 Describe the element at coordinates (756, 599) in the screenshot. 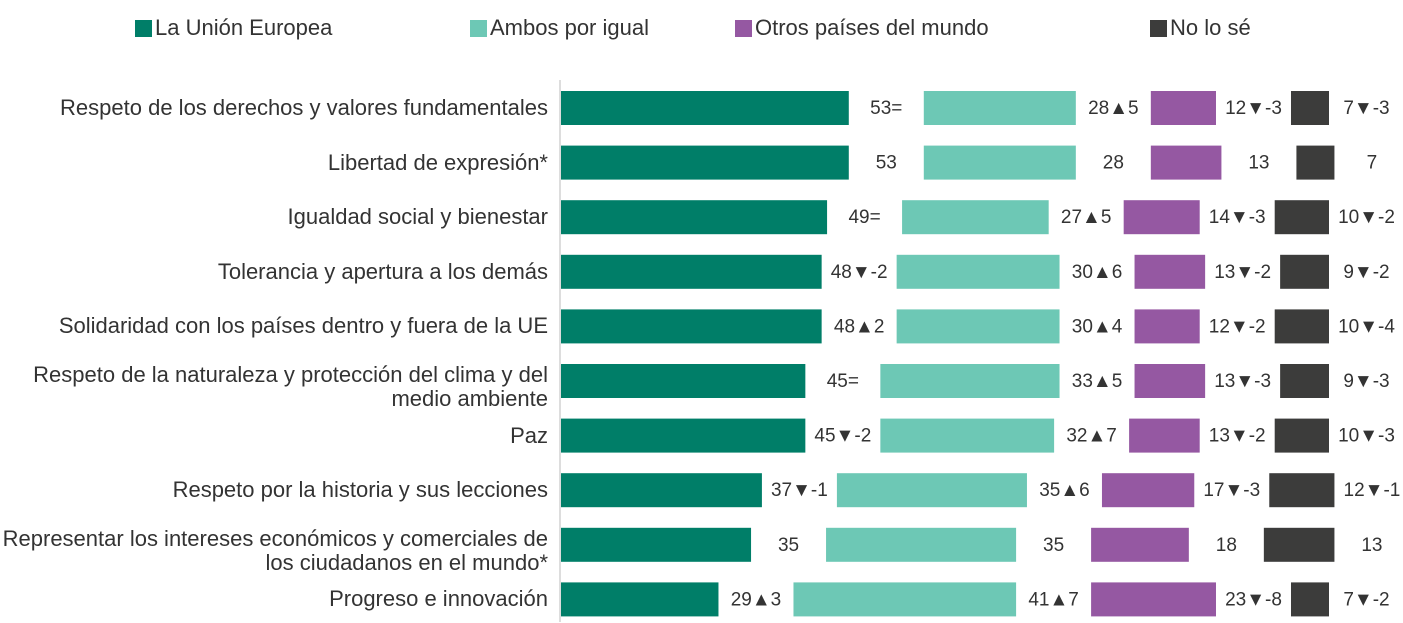

I see `value-label: 29▲3` at that location.